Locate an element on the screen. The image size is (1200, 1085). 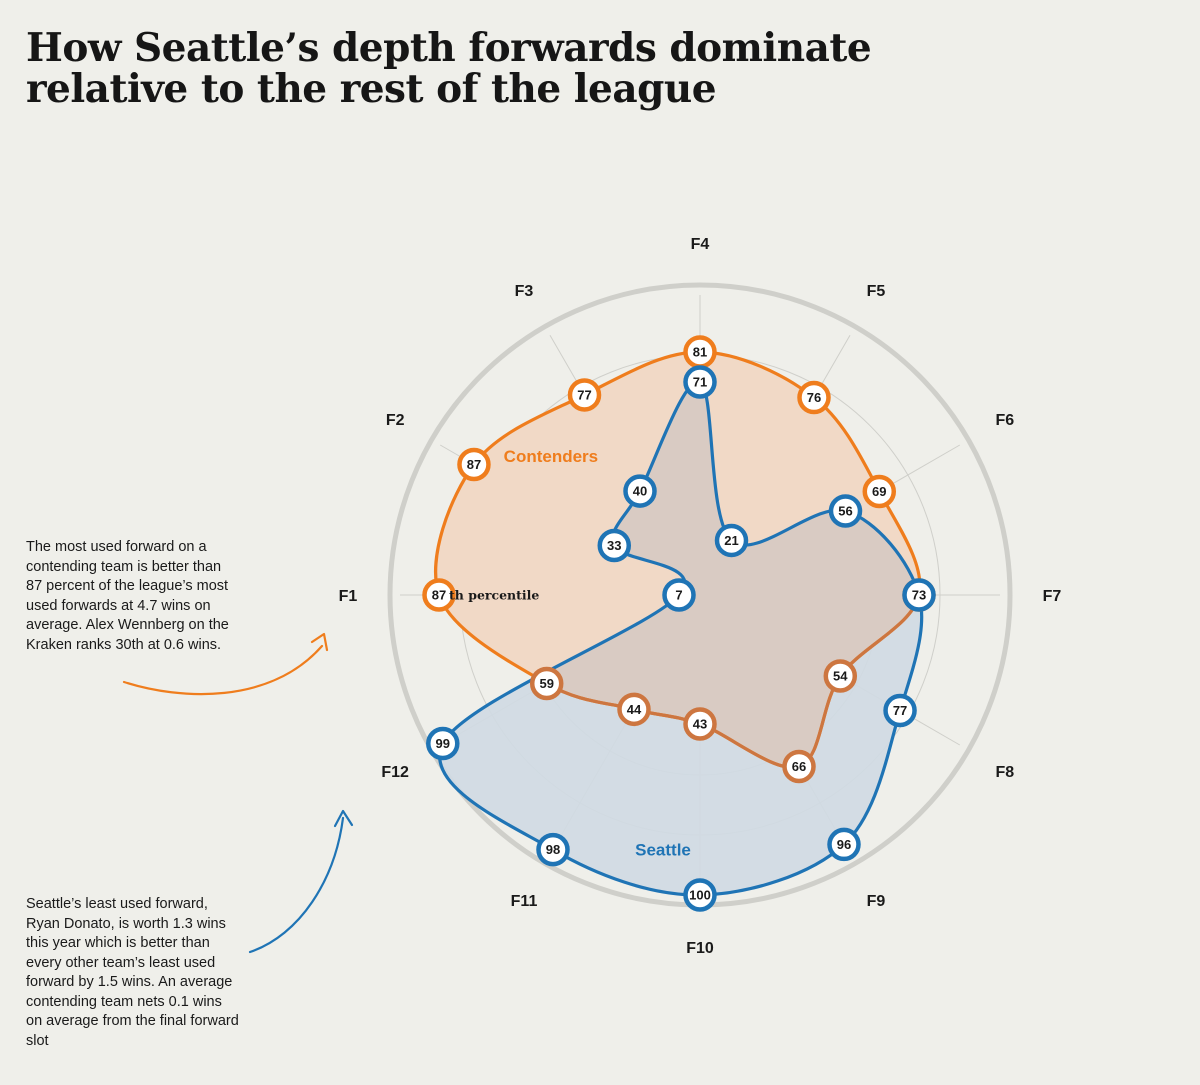
marker-value-contenders-f10: 43 is located at coordinates (700, 724).